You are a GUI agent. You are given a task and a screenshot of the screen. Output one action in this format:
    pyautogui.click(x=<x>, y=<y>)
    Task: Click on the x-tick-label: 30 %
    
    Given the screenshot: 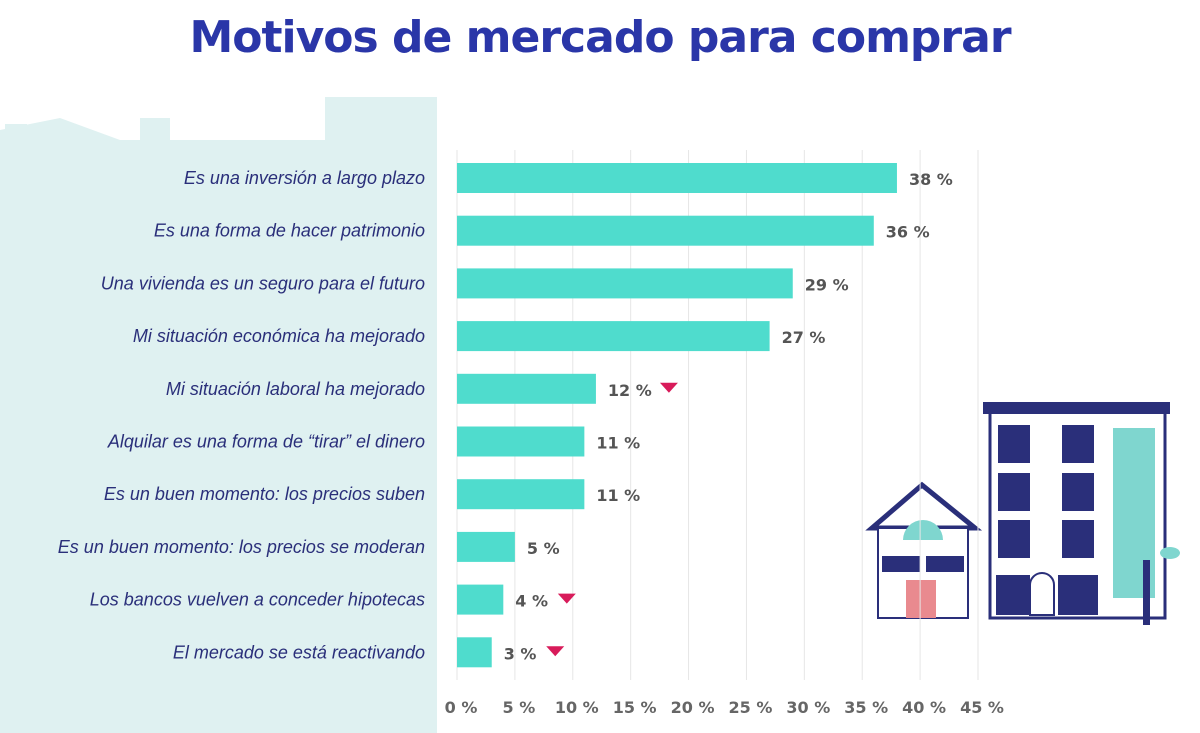 What is the action you would take?
    pyautogui.click(x=808, y=707)
    